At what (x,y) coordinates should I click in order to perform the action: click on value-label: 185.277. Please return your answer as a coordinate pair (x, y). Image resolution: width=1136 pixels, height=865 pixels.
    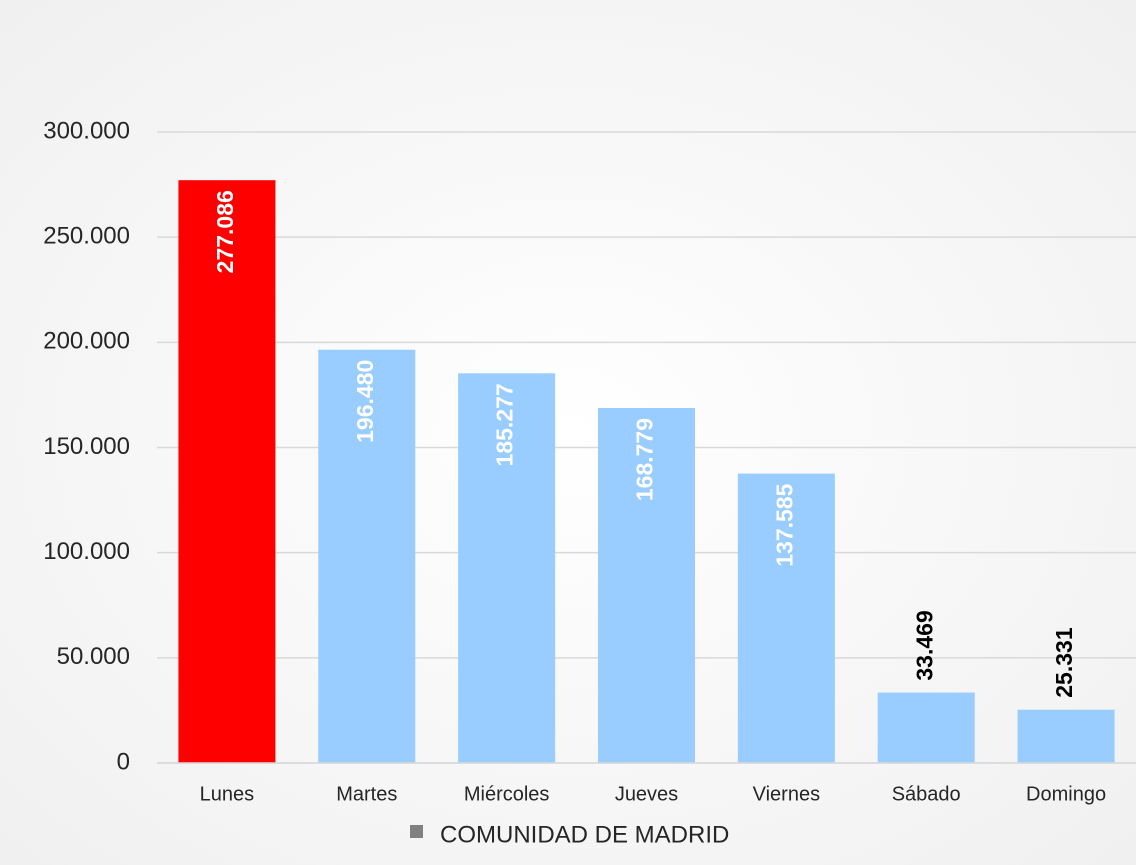
    Looking at the image, I should click on (505, 424).